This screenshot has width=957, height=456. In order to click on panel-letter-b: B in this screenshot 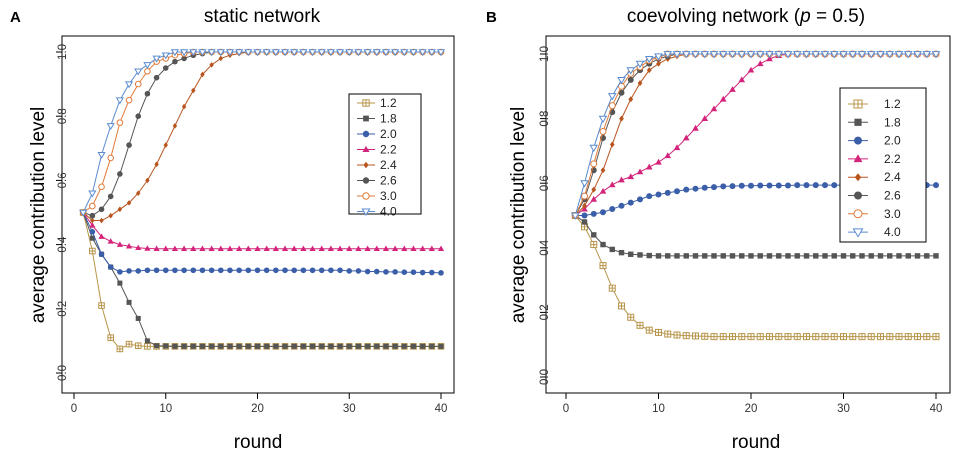, I will do `click(491, 17)`.